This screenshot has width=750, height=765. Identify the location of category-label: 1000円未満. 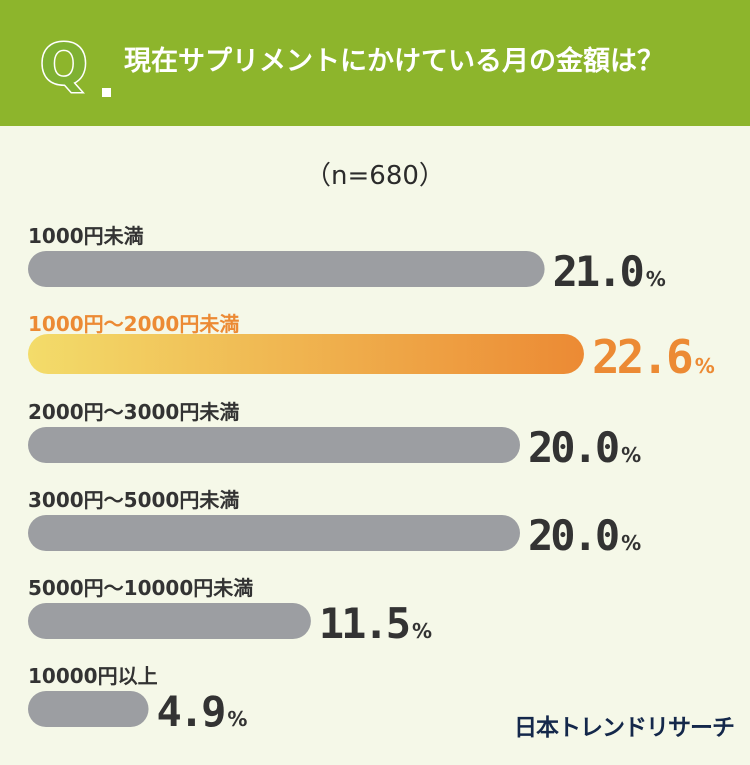
(86, 236).